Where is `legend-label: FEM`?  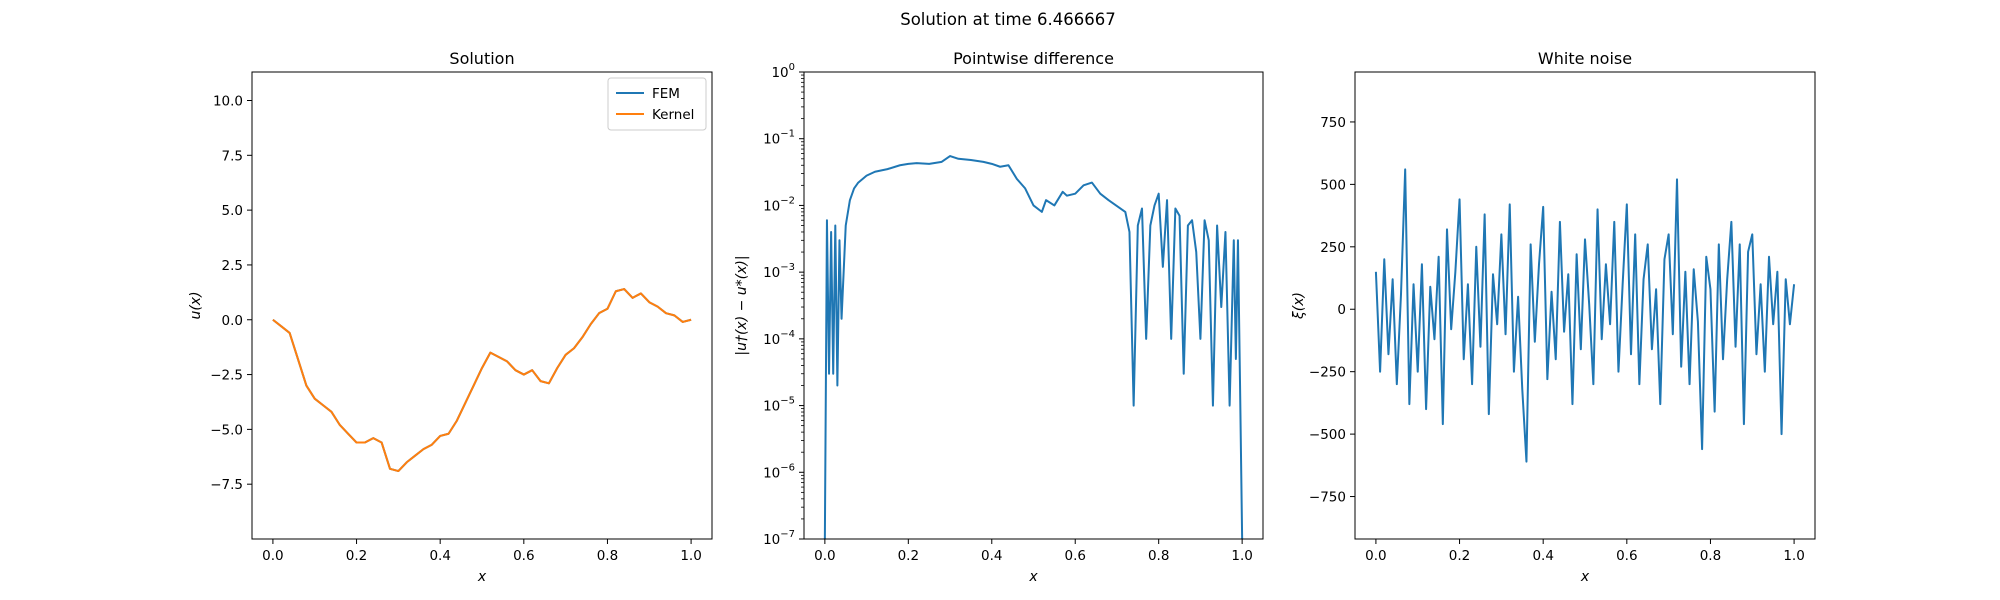 legend-label: FEM is located at coordinates (666, 94).